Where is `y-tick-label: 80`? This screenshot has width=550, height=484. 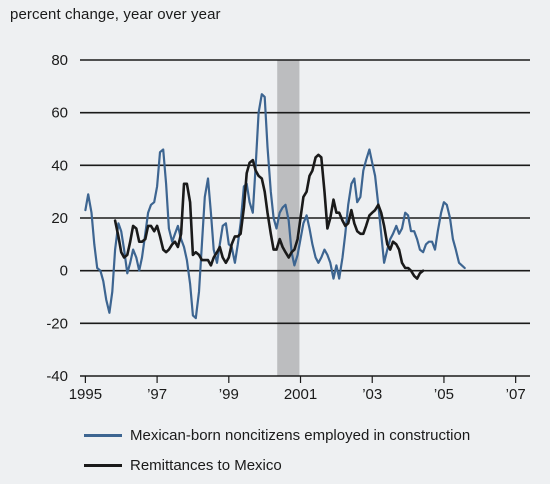
y-tick-label: 80 is located at coordinates (59, 60).